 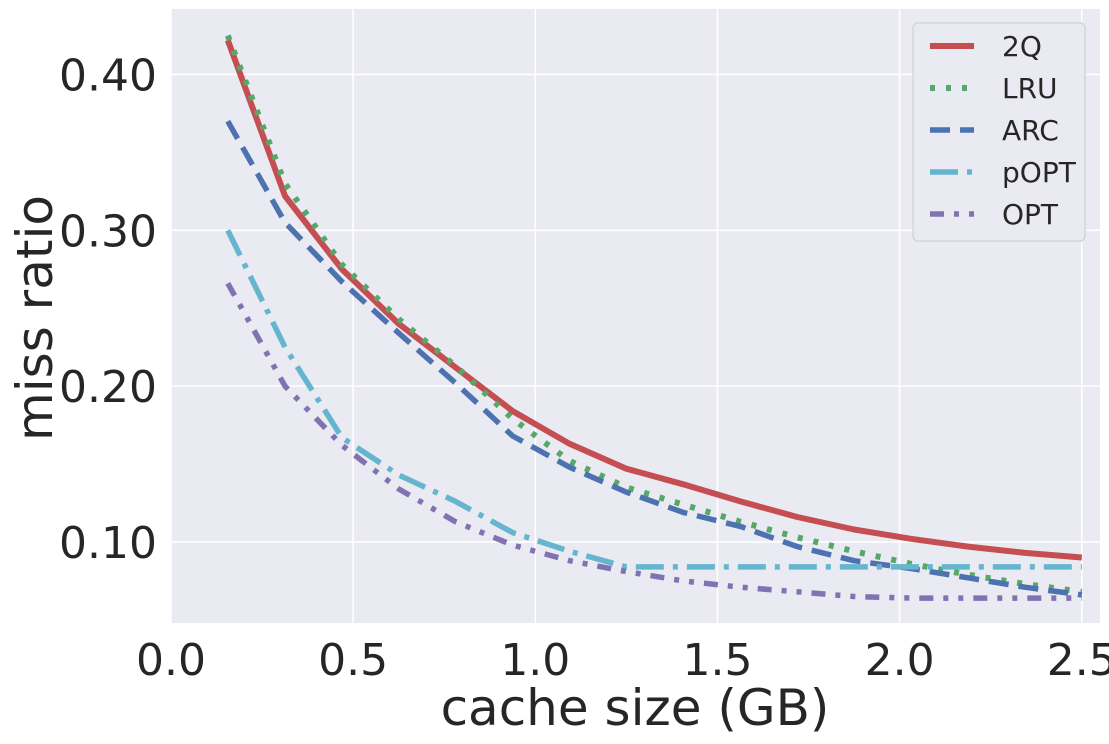 I want to click on y-tick-label: 0.10, so click(x=108, y=543).